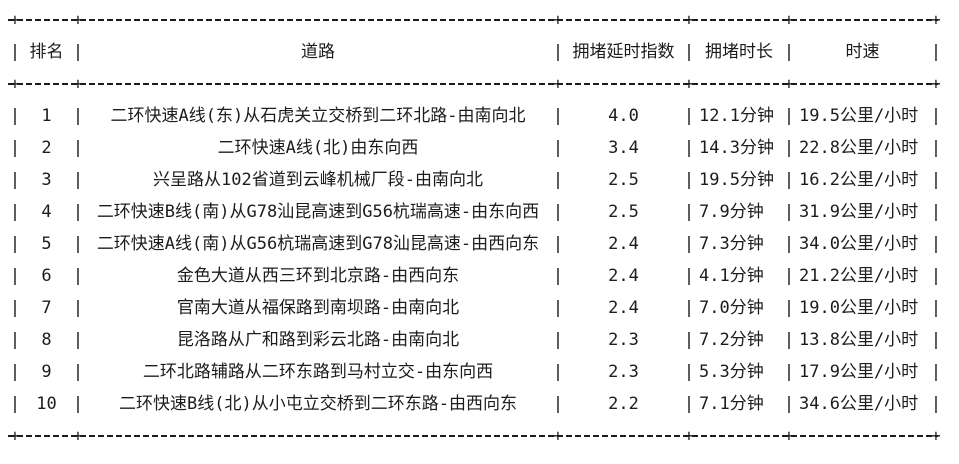 The width and height of the screenshot is (959, 464). What do you see at coordinates (859, 212) in the screenshot?
I see `cell-speed: 31.9公里/小时` at bounding box center [859, 212].